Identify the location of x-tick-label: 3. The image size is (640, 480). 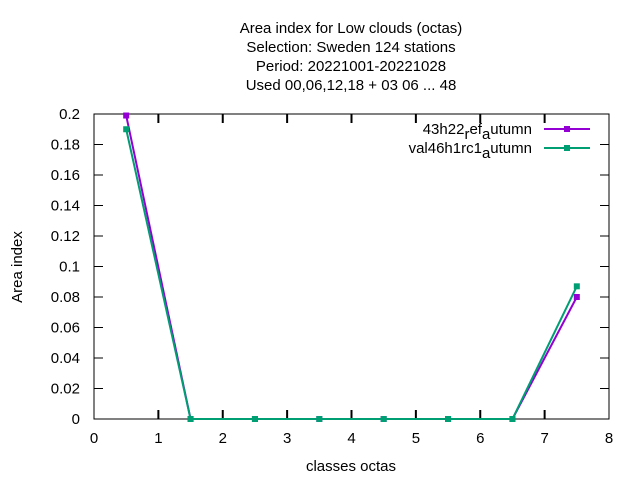
(287, 438).